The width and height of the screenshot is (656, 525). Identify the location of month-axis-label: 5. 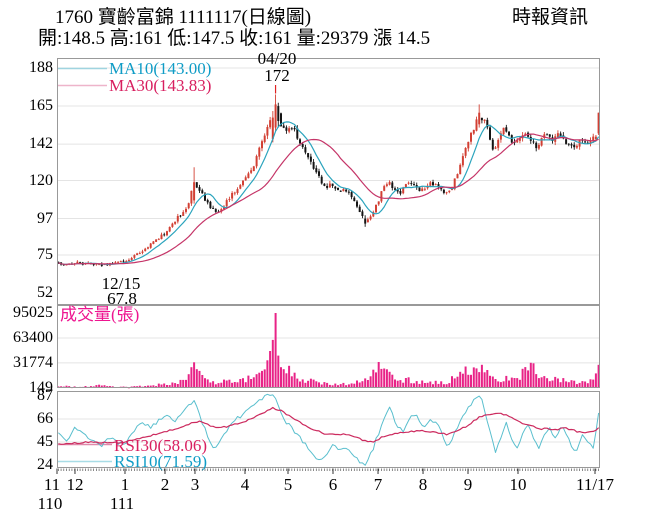
(288, 484).